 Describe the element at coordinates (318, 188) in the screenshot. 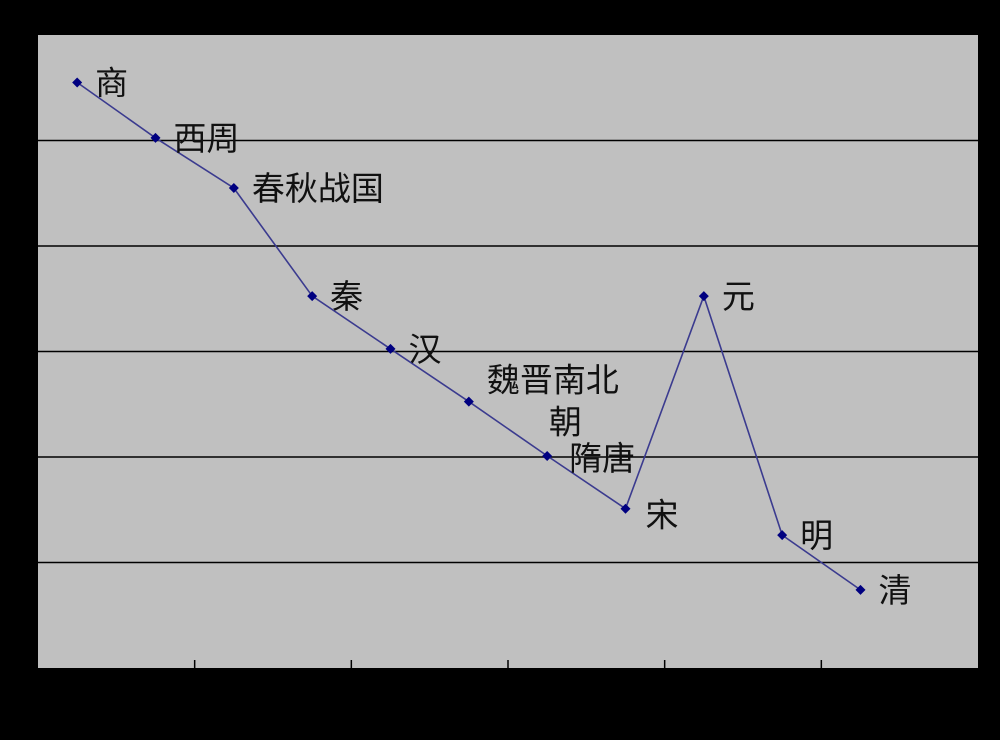

I see `data-label: 春秋战国` at that location.